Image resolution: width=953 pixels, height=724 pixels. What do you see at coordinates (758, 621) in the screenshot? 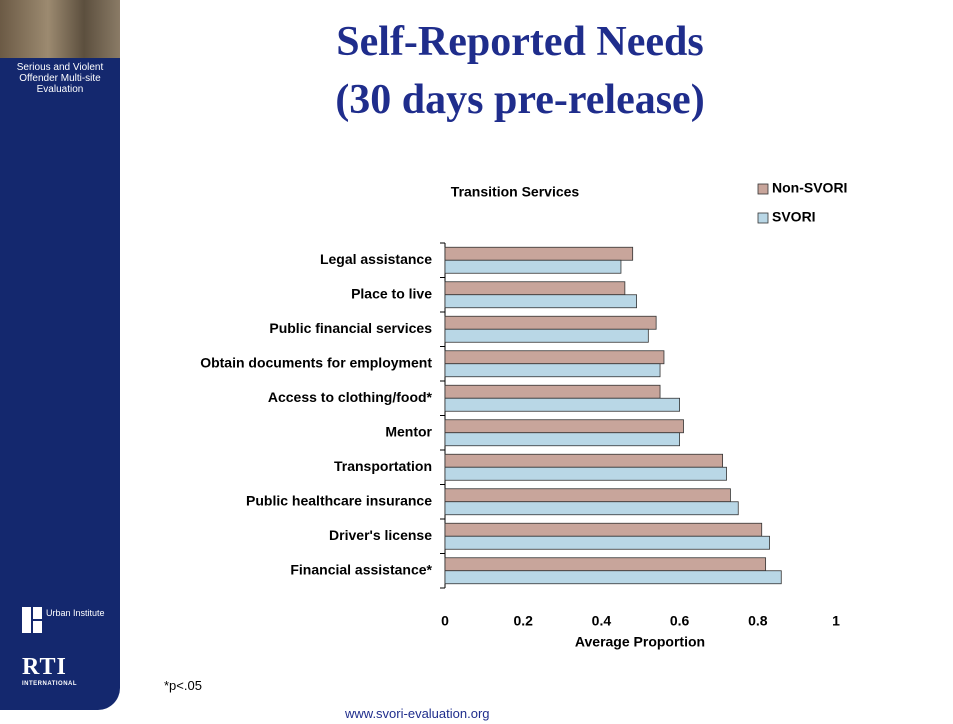
I see `x-tick-label: 0.8` at bounding box center [758, 621].